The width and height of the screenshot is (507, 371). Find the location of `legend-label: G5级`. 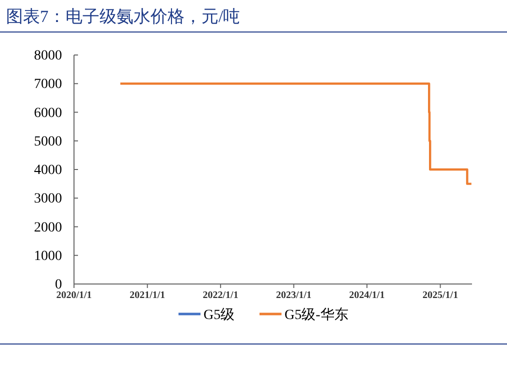

legend-label: G5级 is located at coordinates (219, 315).